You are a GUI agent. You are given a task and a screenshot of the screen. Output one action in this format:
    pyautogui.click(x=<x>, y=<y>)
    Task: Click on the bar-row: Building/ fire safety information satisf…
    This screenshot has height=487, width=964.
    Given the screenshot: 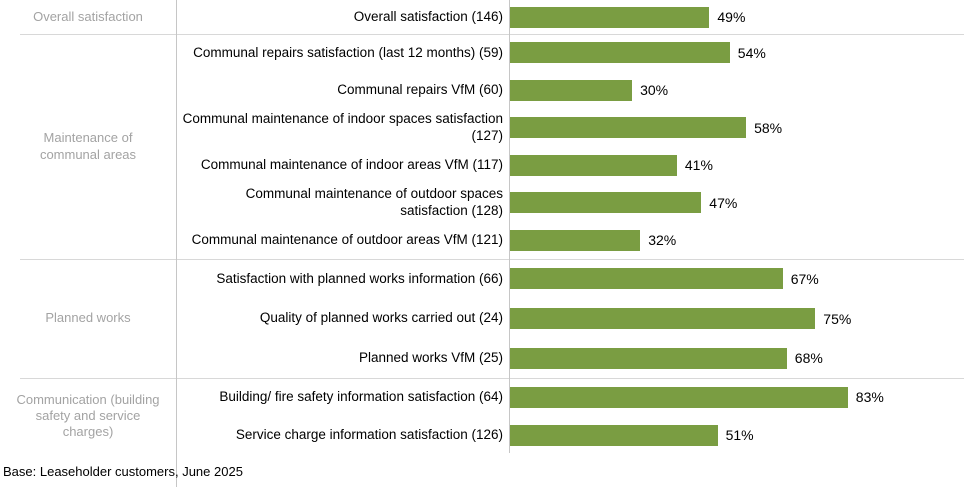 What is the action you would take?
    pyautogui.click(x=570, y=397)
    